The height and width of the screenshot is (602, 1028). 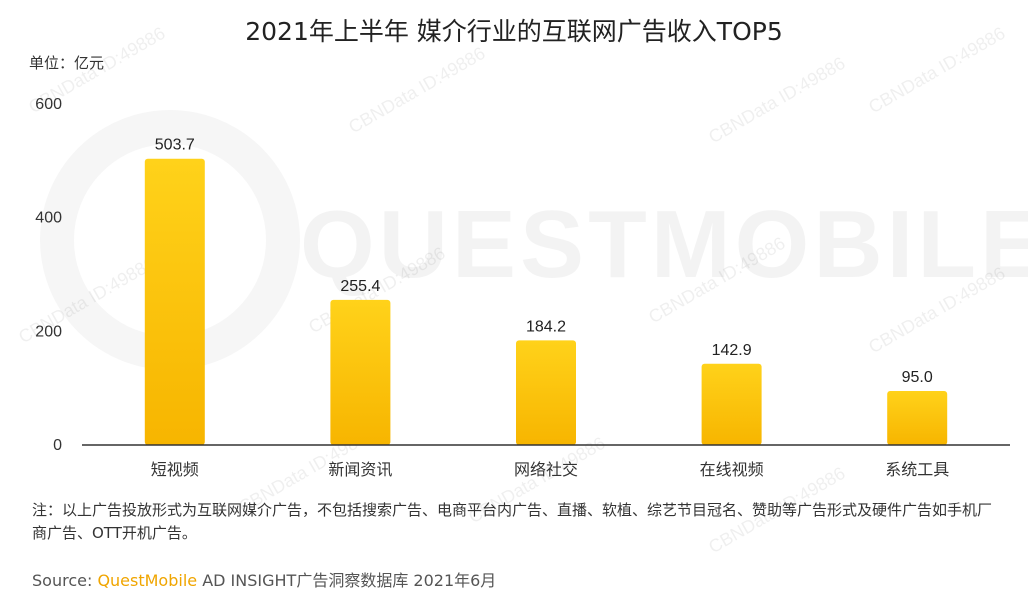 What do you see at coordinates (147, 580) in the screenshot?
I see `source-brand: QuestMobile` at bounding box center [147, 580].